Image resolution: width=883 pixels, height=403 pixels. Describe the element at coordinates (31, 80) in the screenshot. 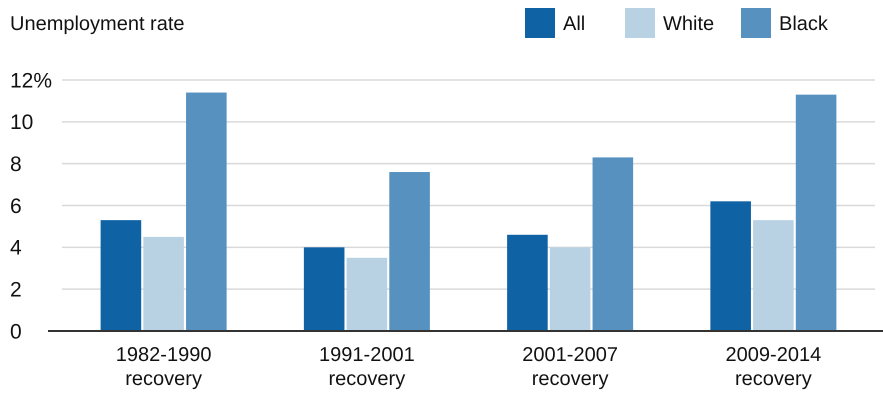

I see `y-tick-label: 12%` at that location.